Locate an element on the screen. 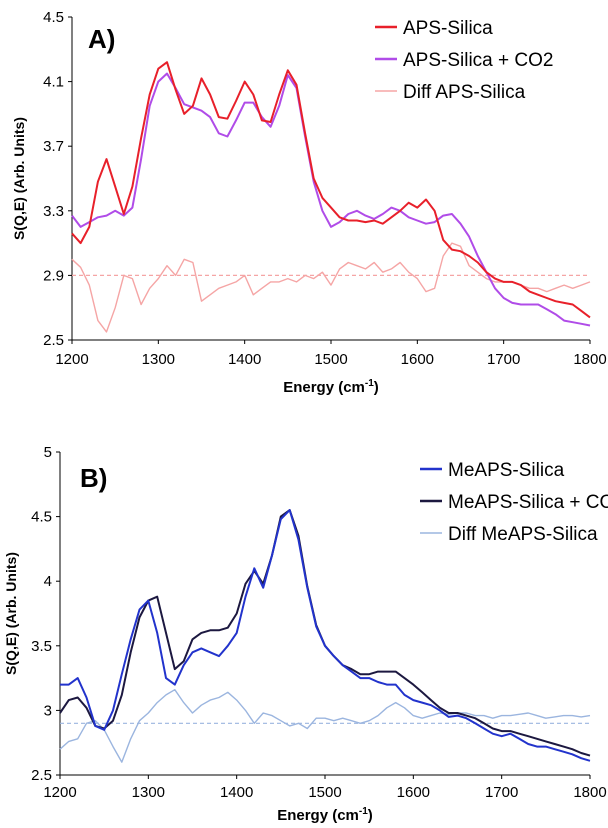  y-tick-label: 5 is located at coordinates (48, 452).